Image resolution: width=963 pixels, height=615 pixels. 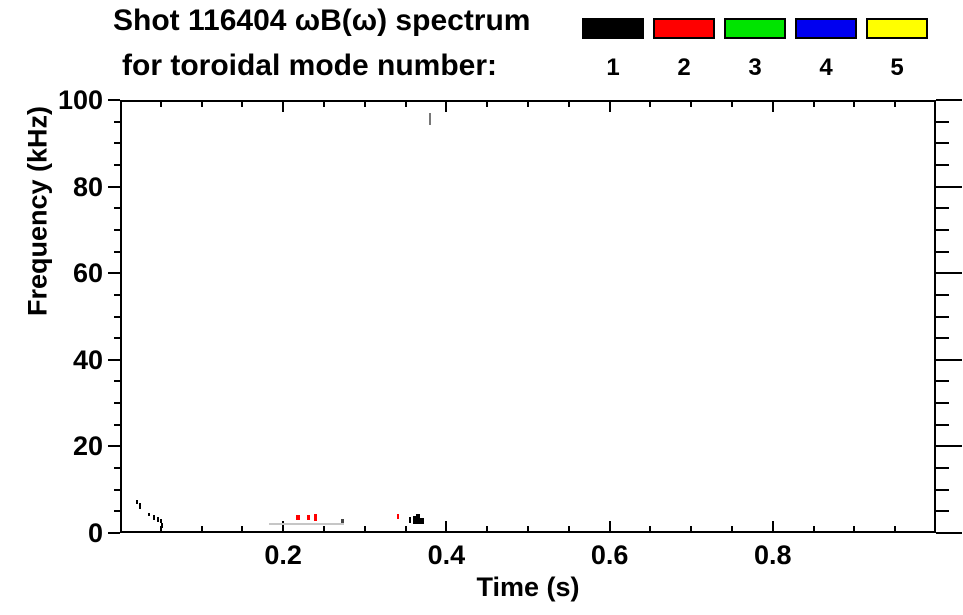 I want to click on x-axis-title: Time (s), so click(x=528, y=587).